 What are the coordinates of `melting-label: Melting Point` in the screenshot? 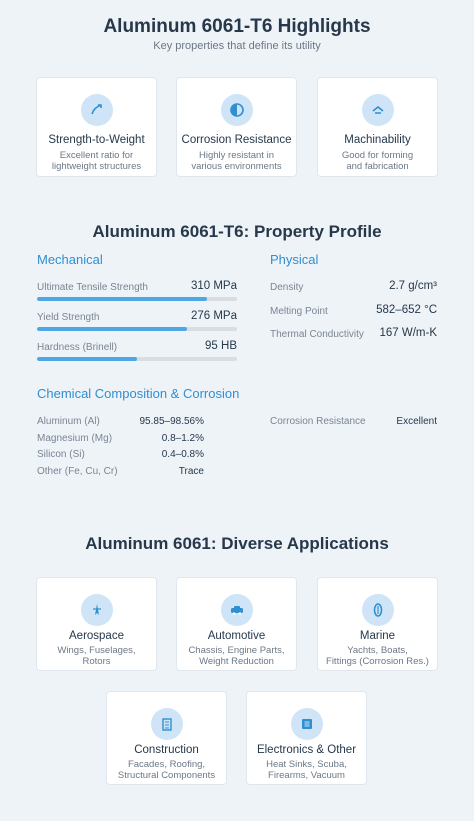 It's located at (299, 311).